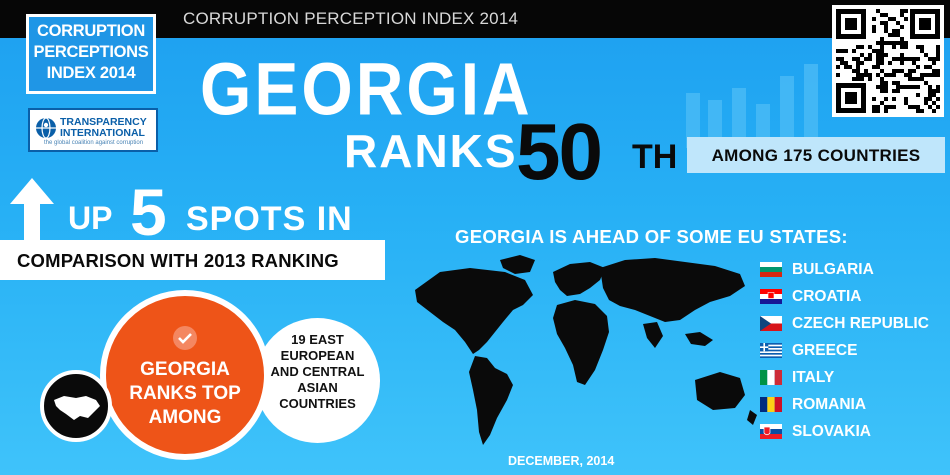  I want to click on rank-suffix: TH, so click(655, 157).